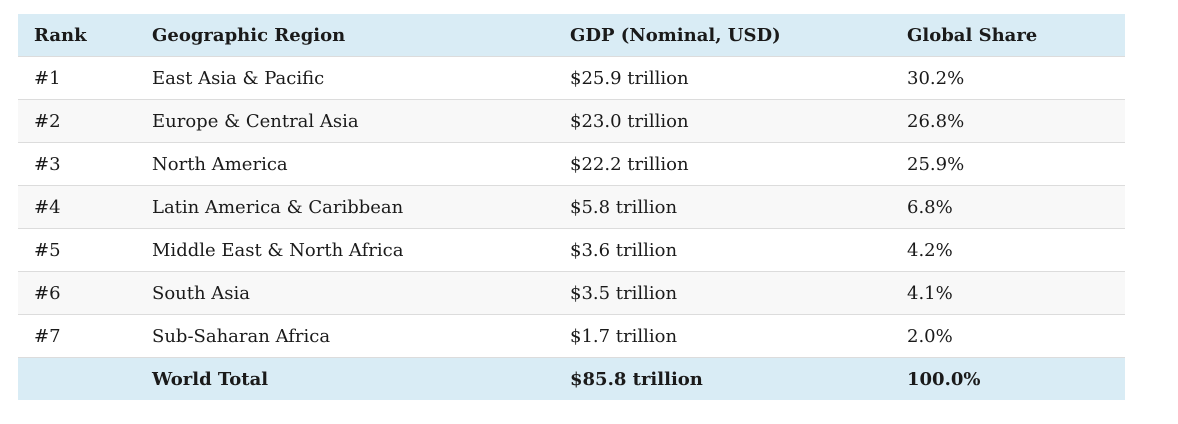 This screenshot has height=424, width=1178. I want to click on total-gdp: $85.8 trillion, so click(636, 379).